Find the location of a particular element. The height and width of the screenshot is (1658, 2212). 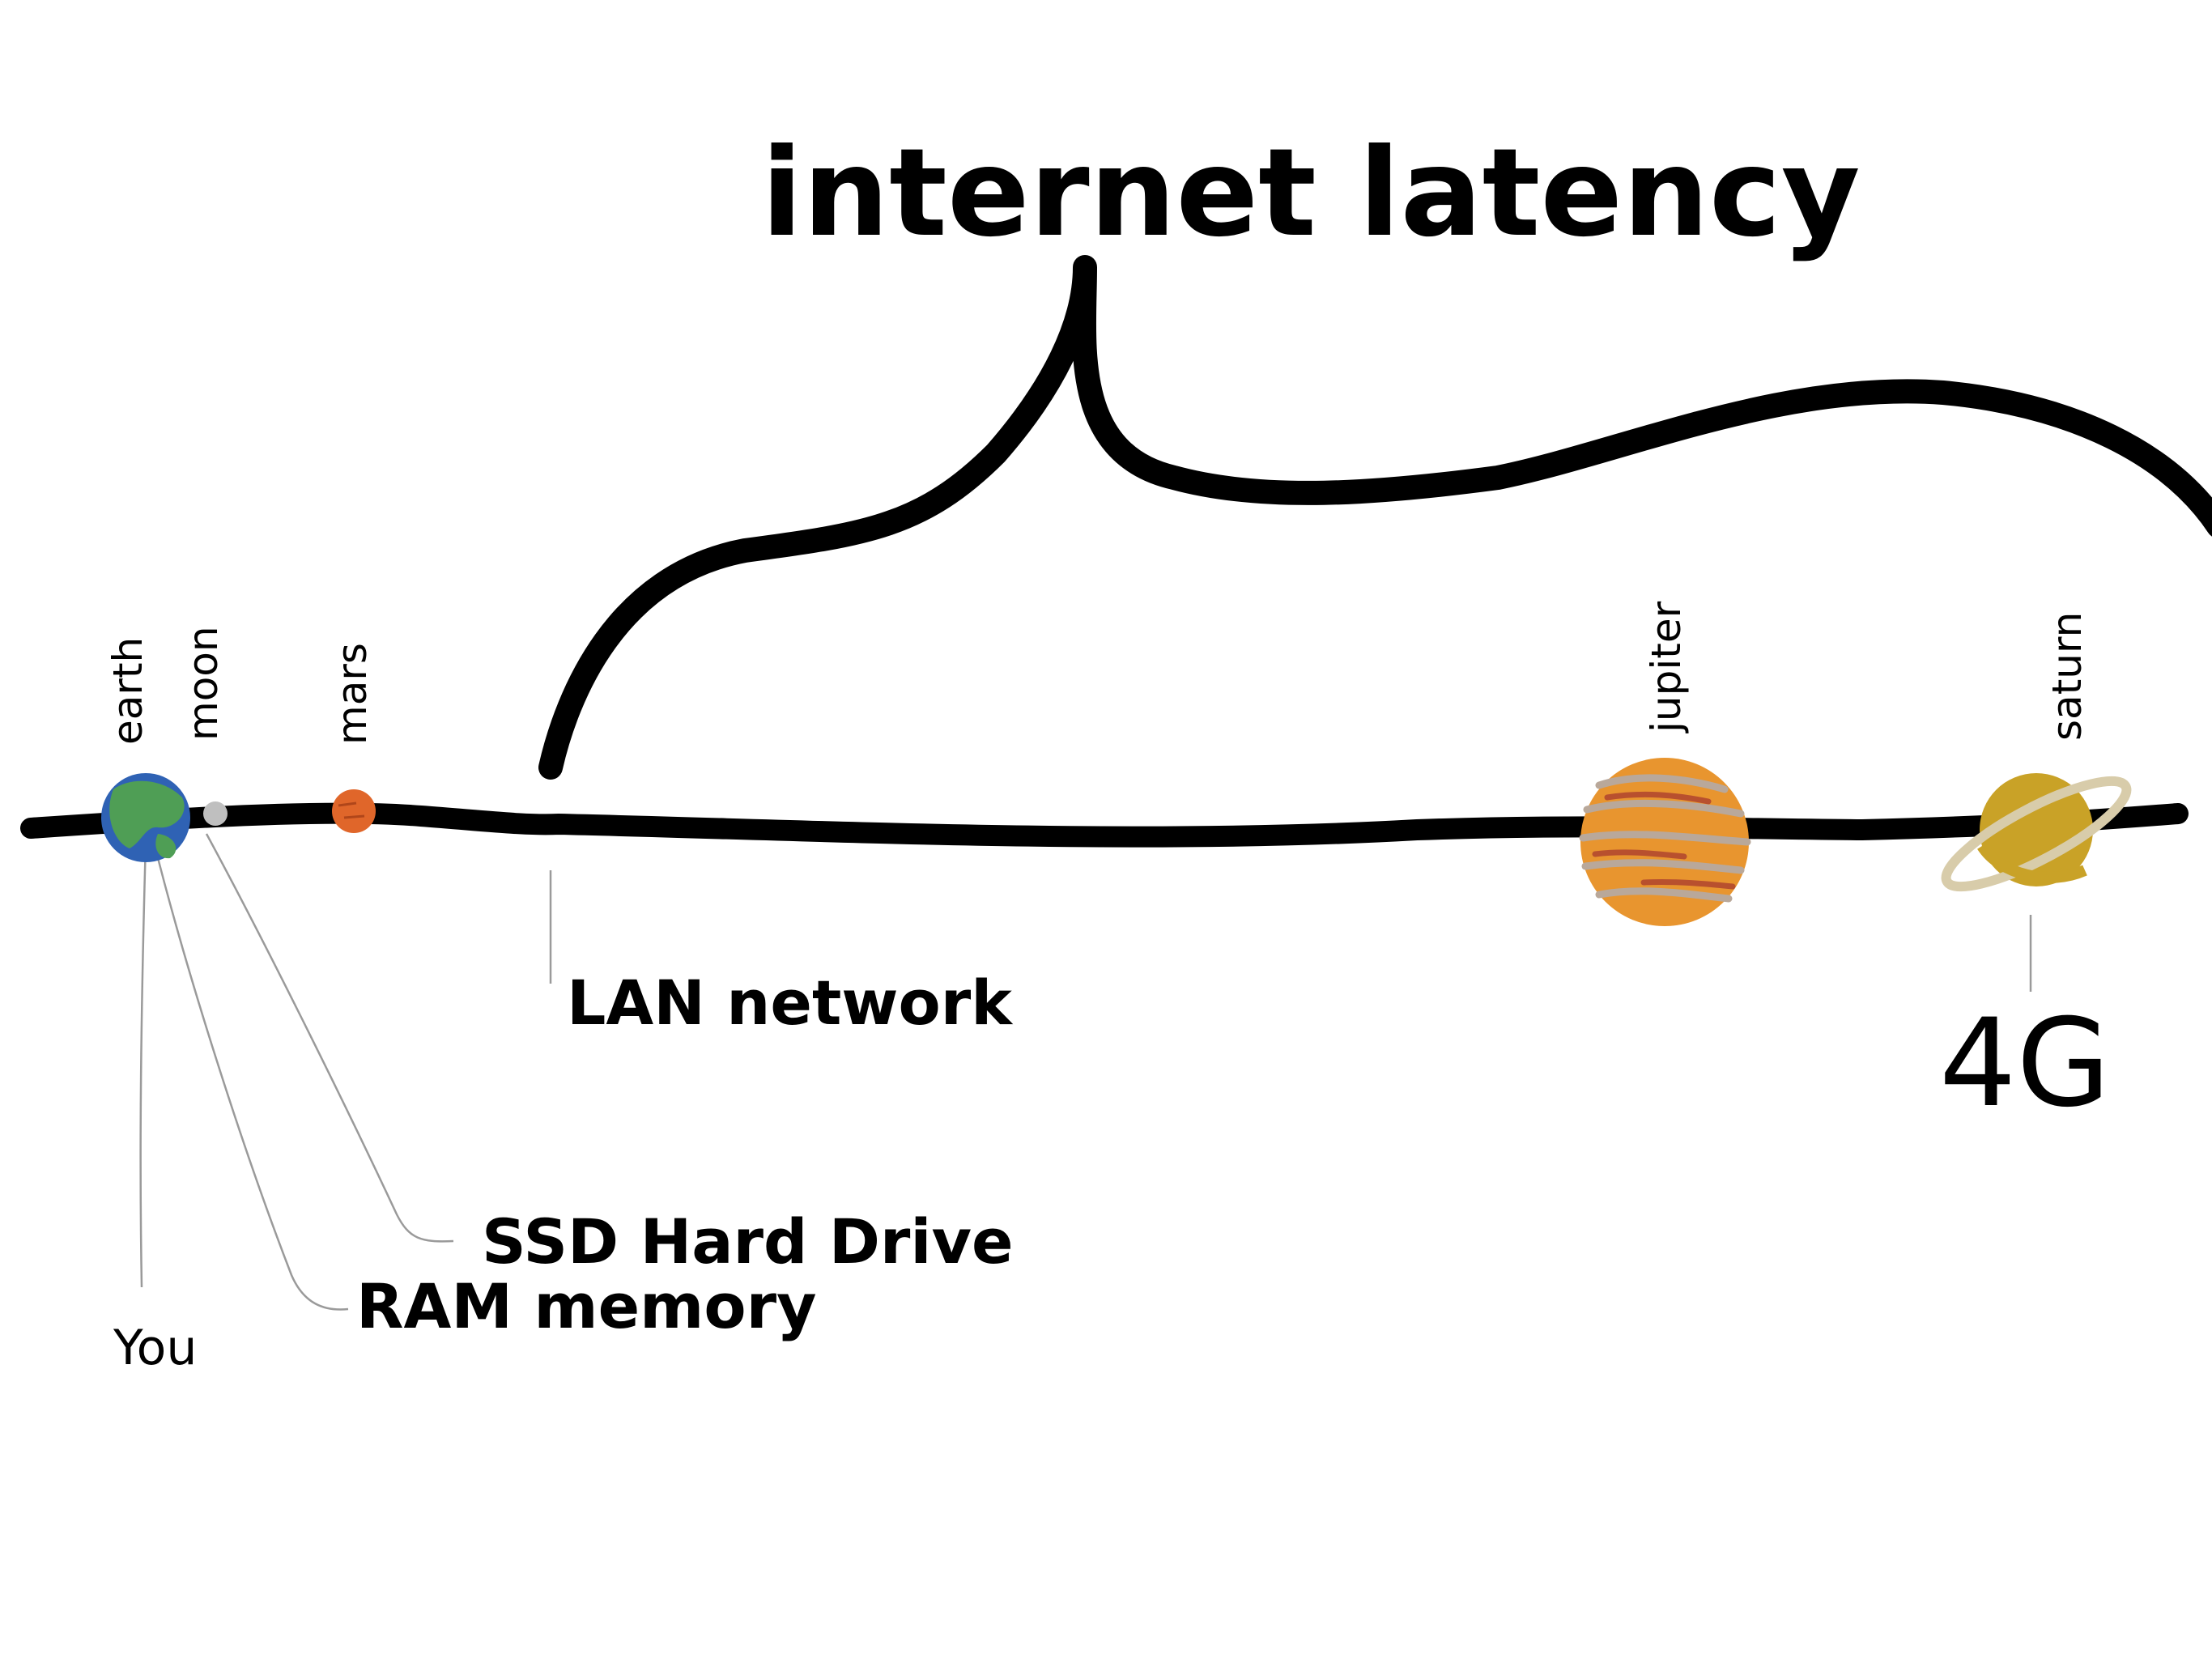

ram-memory-label: RAM memory is located at coordinates (586, 1306).